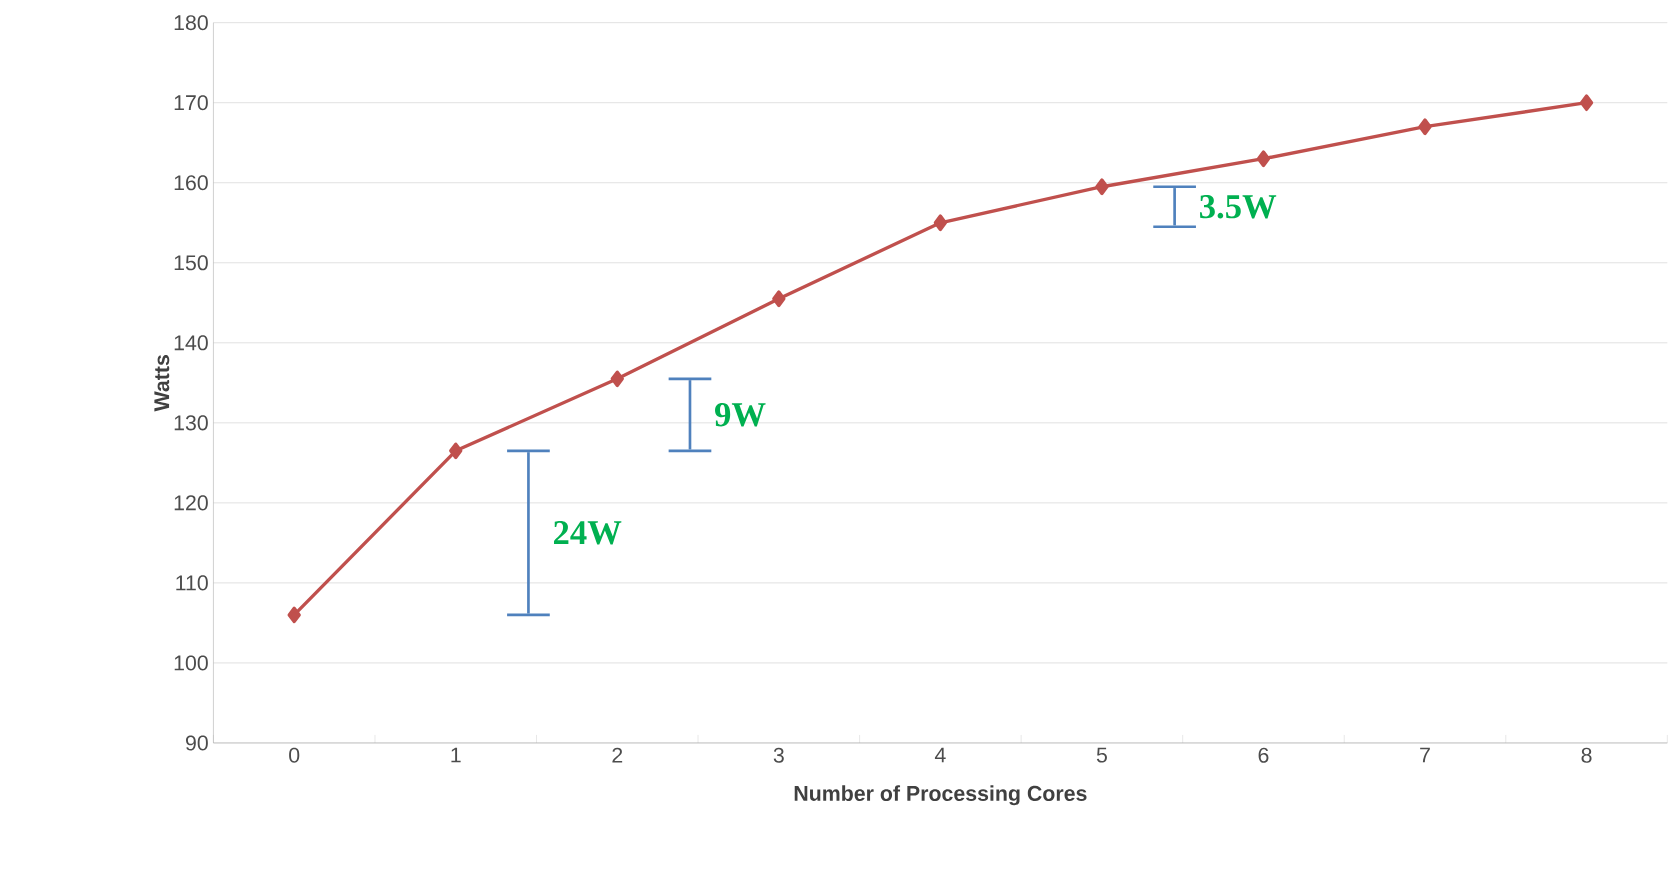 The image size is (1670, 884). What do you see at coordinates (940, 755) in the screenshot?
I see `x-tick-label: 4` at bounding box center [940, 755].